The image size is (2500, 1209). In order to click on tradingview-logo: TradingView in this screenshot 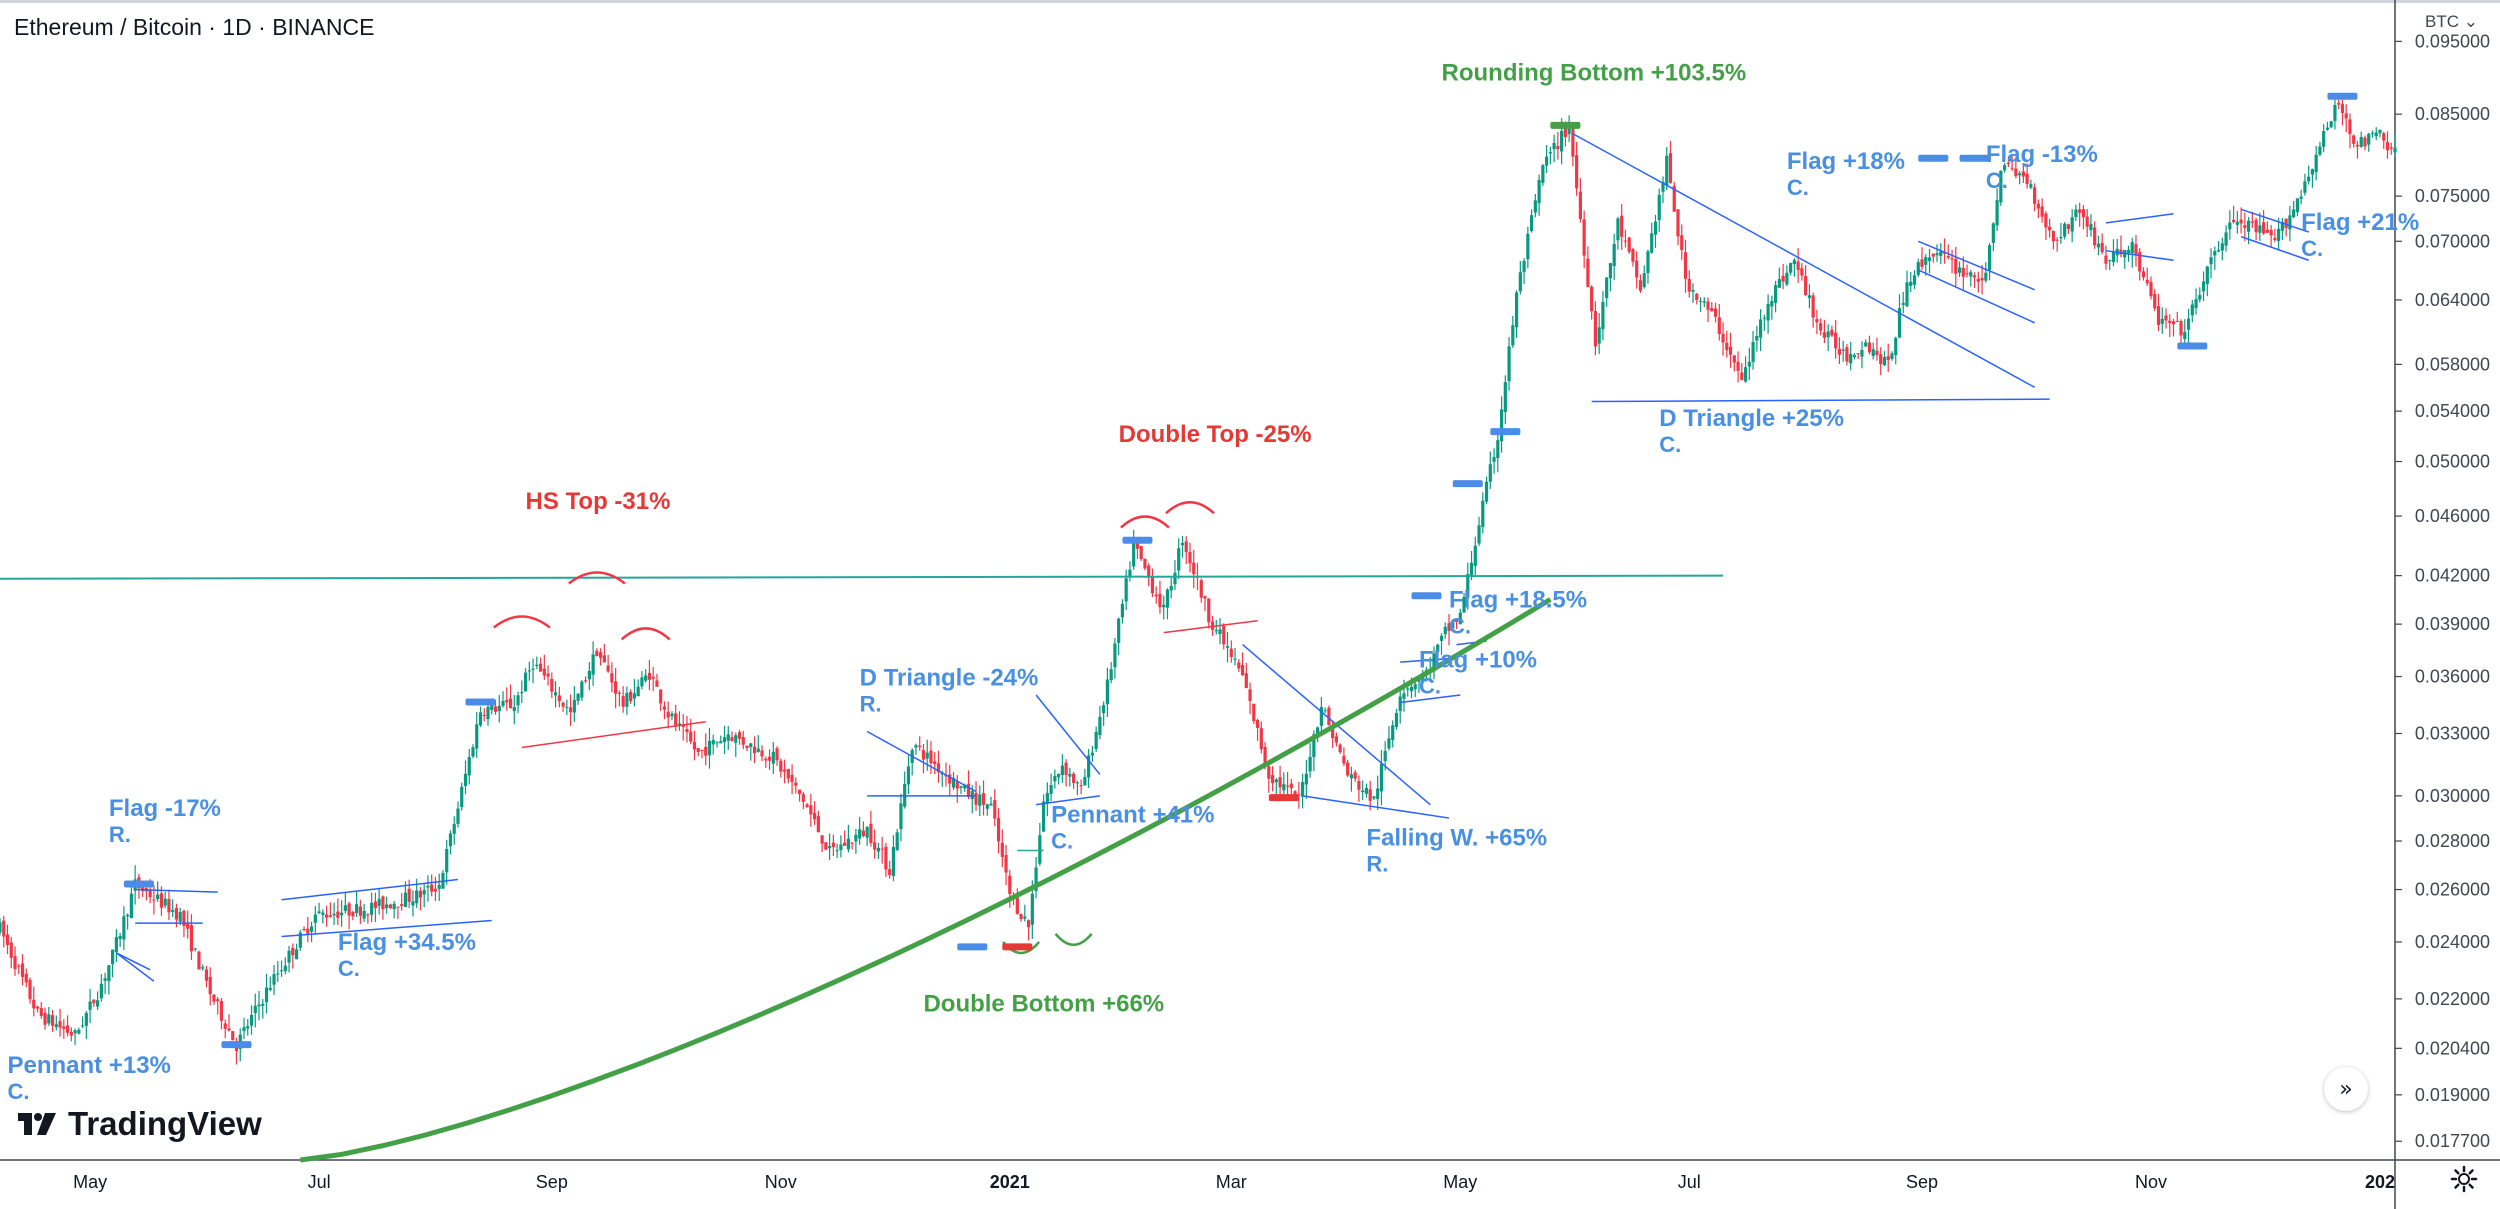, I will do `click(140, 1124)`.